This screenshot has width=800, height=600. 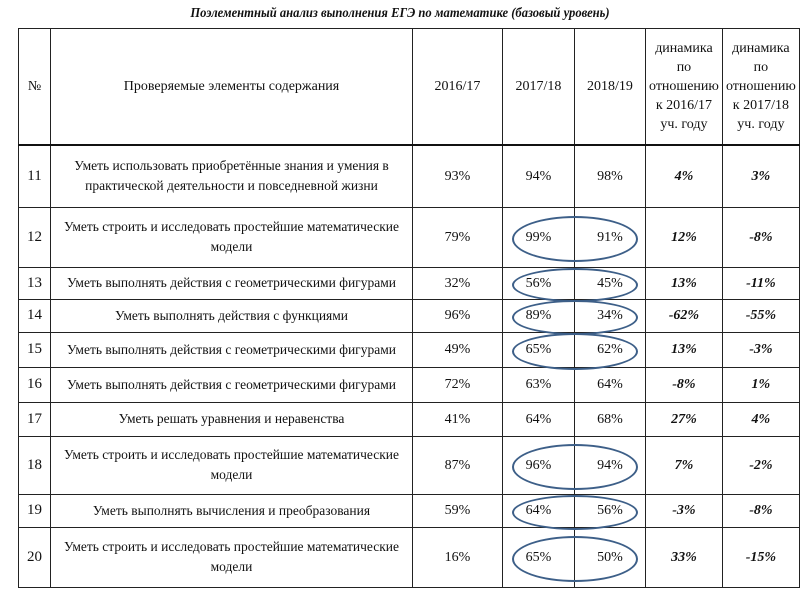 What do you see at coordinates (610, 87) in the screenshot?
I see `header-2018-19: 2018/19` at bounding box center [610, 87].